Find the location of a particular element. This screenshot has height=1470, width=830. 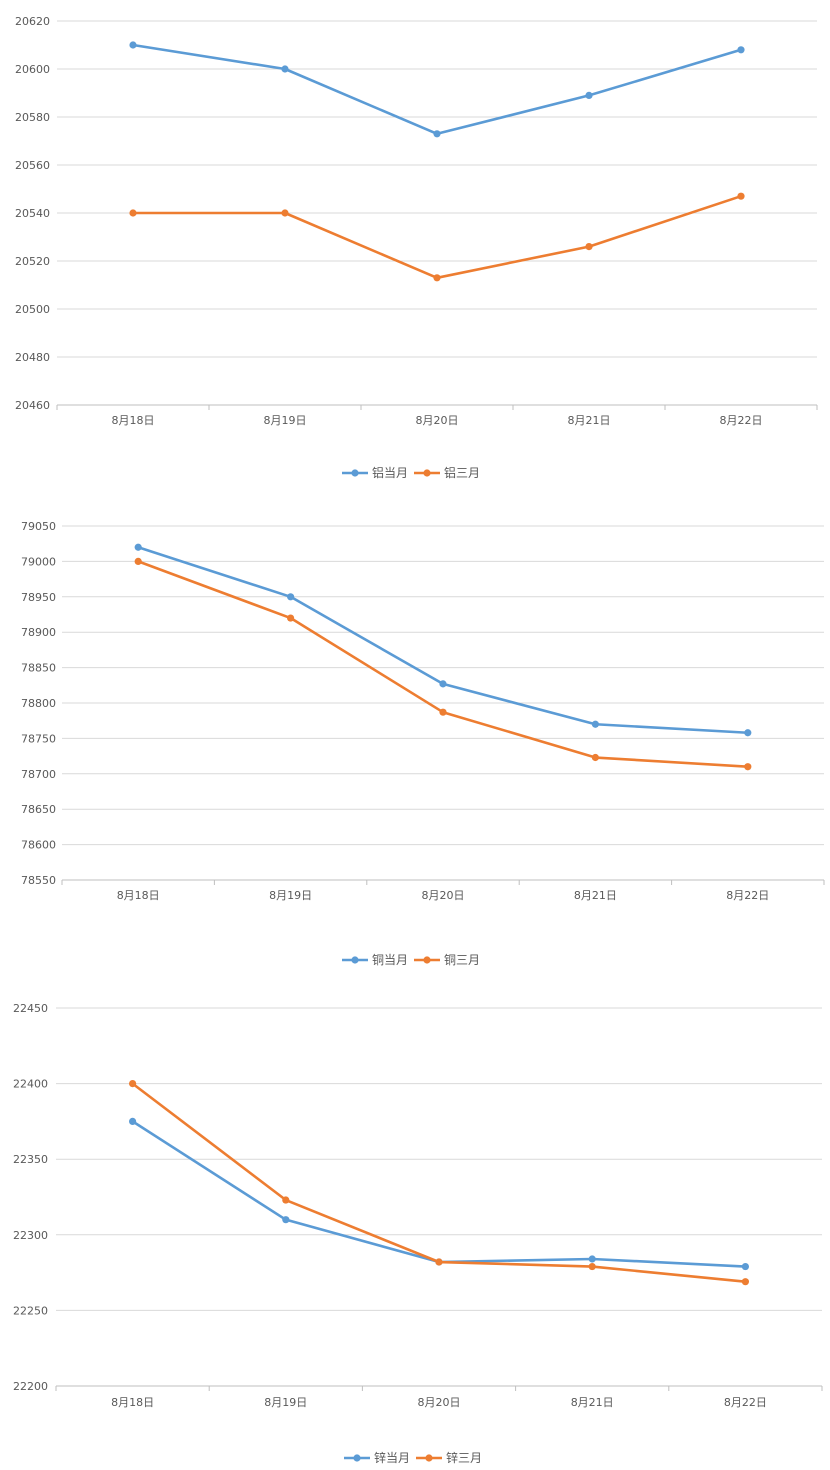

y-tick-label: 22450 is located at coordinates (30, 1008).